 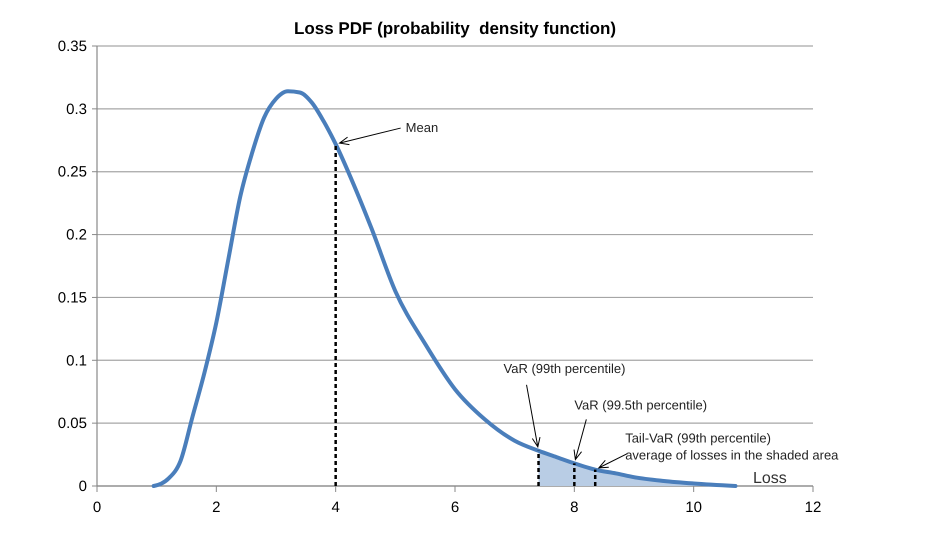 I want to click on y-tick-label: 0.25, so click(x=72, y=172).